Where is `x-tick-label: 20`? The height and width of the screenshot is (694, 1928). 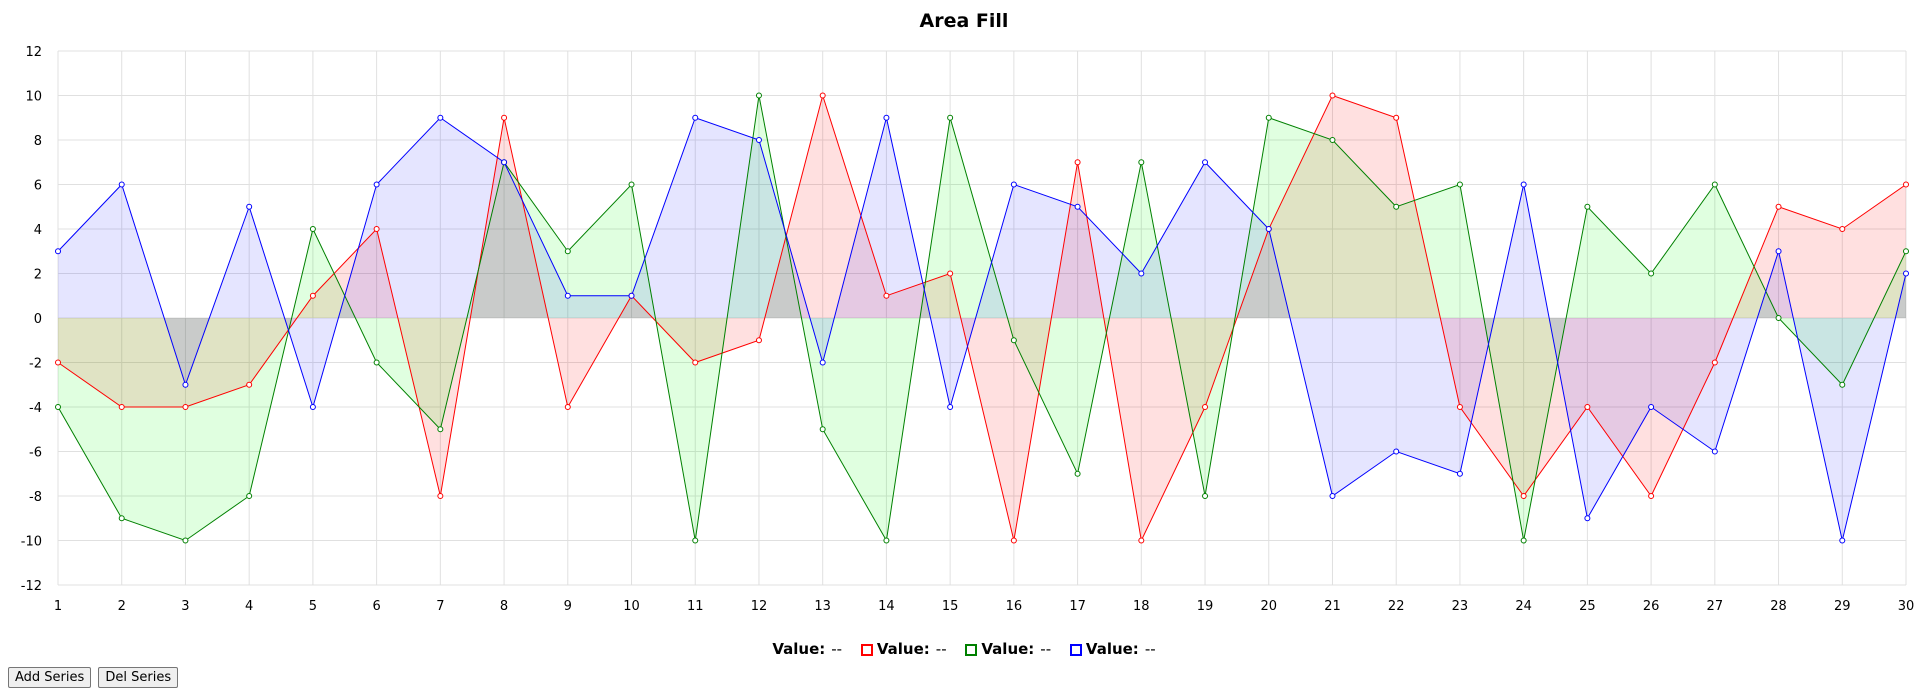
x-tick-label: 20 is located at coordinates (1268, 606).